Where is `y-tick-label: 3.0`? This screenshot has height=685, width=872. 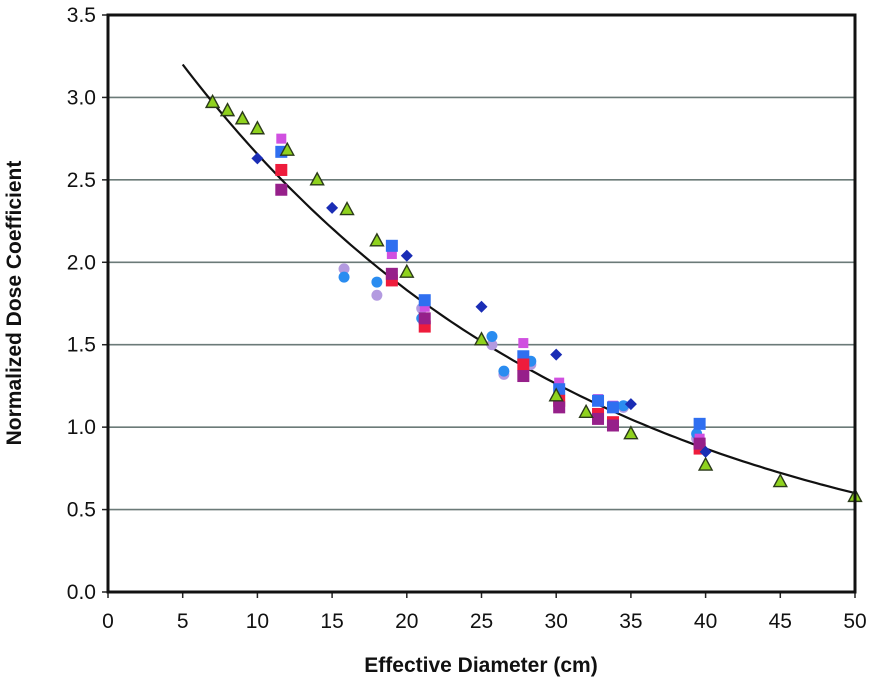 y-tick-label: 3.0 is located at coordinates (81, 97).